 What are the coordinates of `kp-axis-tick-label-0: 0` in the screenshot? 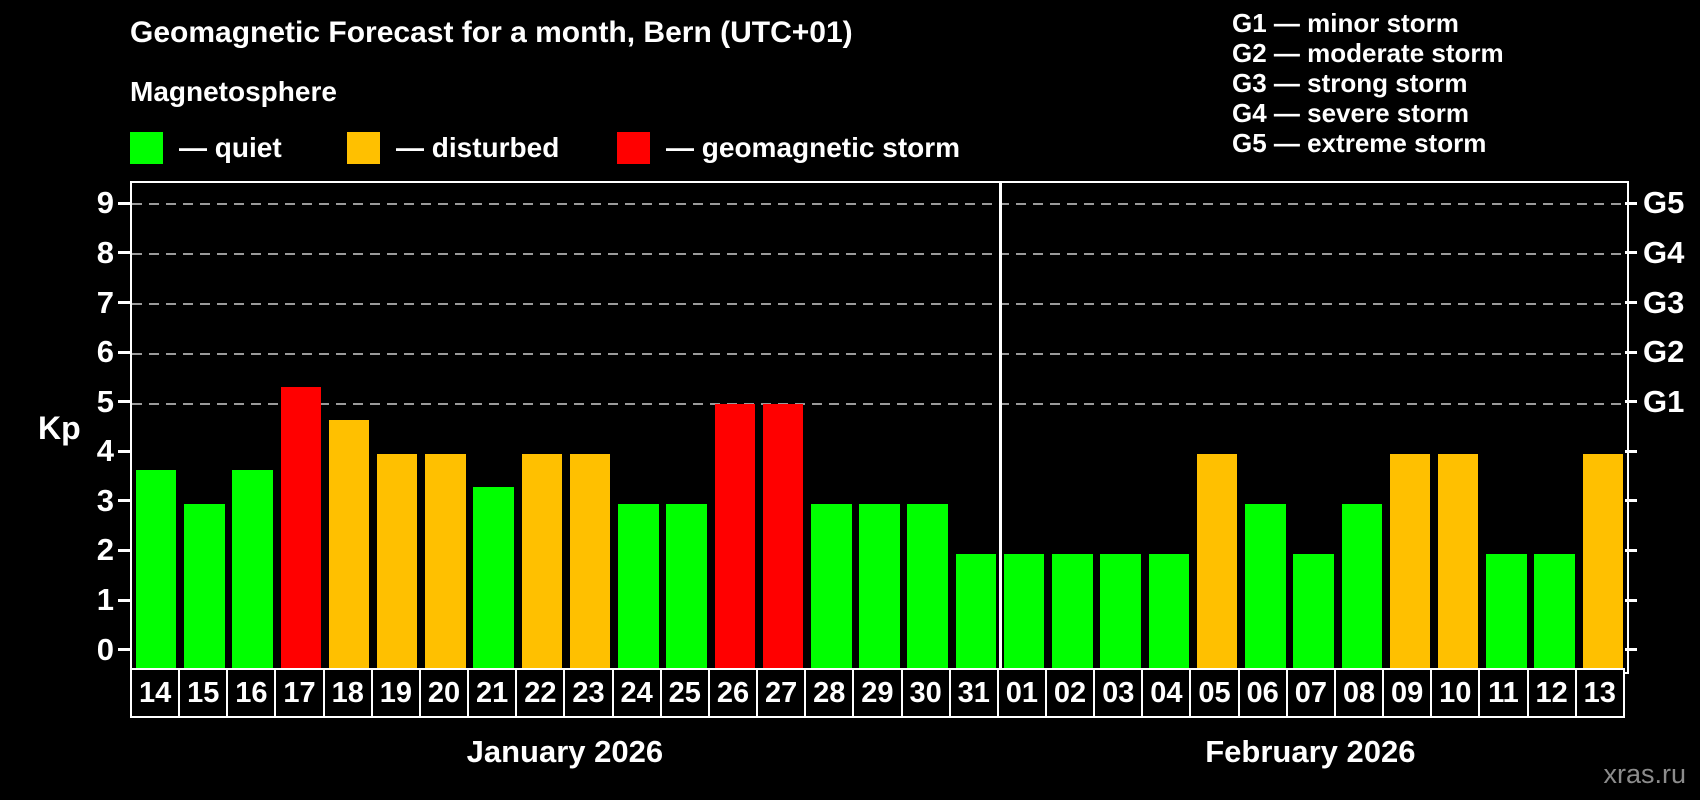 It's located at (105, 649).